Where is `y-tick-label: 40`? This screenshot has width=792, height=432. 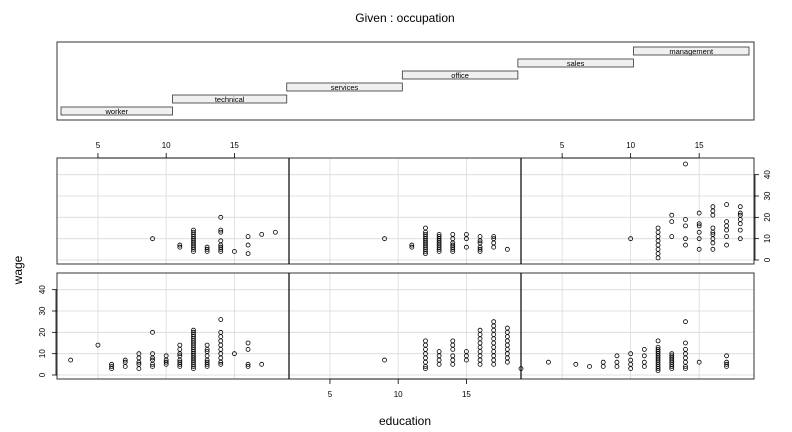 y-tick-label: 40 is located at coordinates (42, 289).